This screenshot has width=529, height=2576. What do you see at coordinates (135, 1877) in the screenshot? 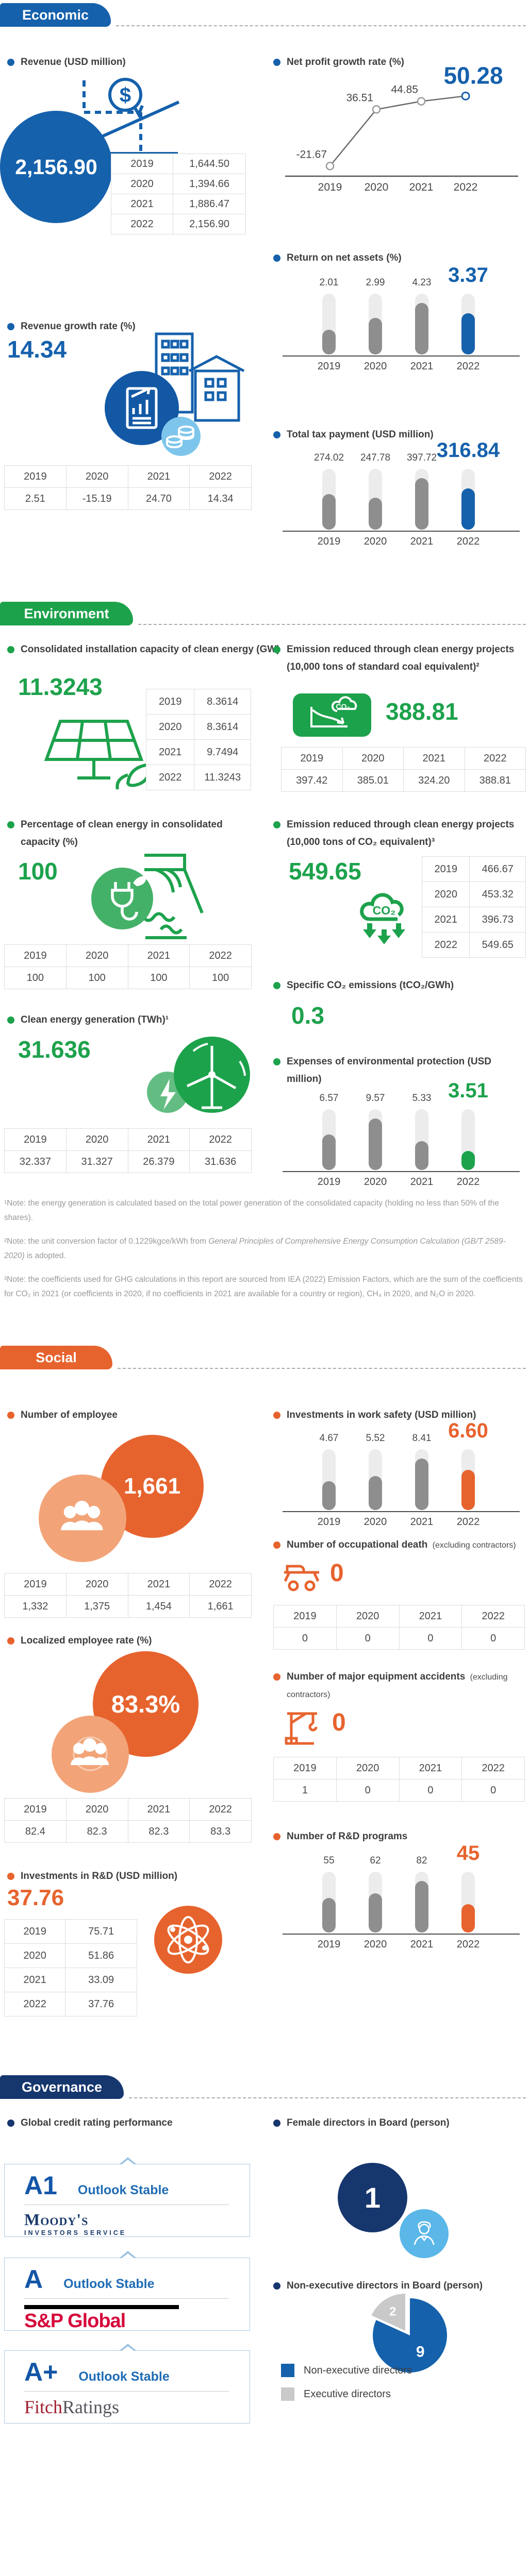
I see `metric-label-rd-investment: Investments in R&D (USD million)` at bounding box center [135, 1877].